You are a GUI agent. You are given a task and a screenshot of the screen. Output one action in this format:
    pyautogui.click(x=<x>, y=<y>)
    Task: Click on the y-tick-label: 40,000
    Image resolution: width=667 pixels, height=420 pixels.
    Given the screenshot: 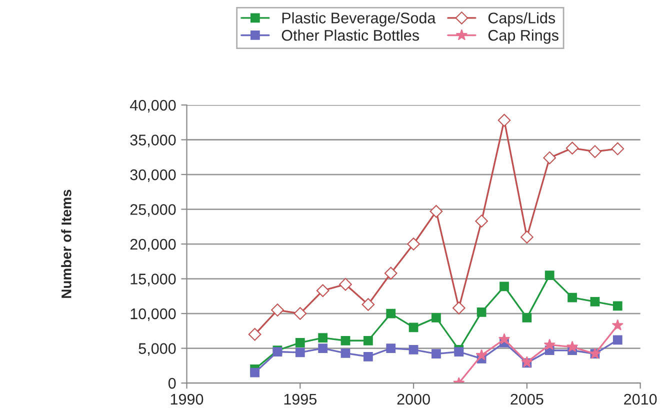 What is the action you would take?
    pyautogui.click(x=153, y=106)
    